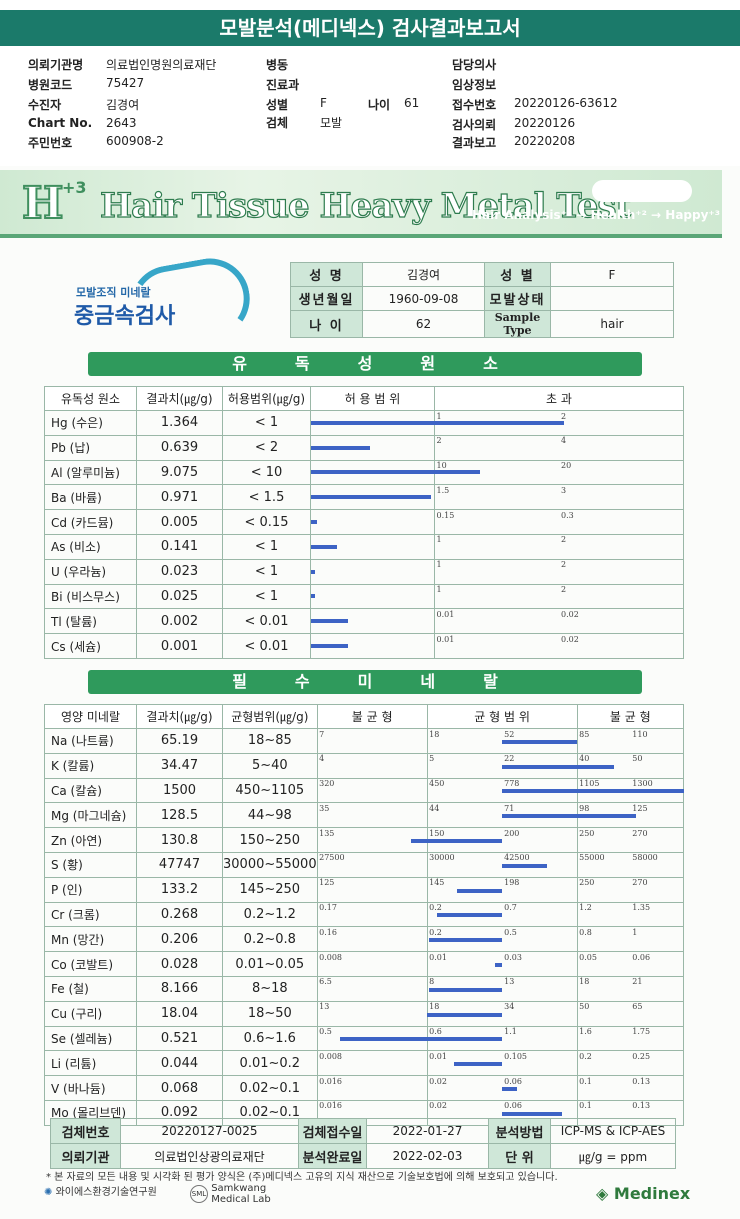 This screenshot has height=1219, width=740. What do you see at coordinates (585, 932) in the screenshot?
I see `mineral-tick: 0.8` at bounding box center [585, 932].